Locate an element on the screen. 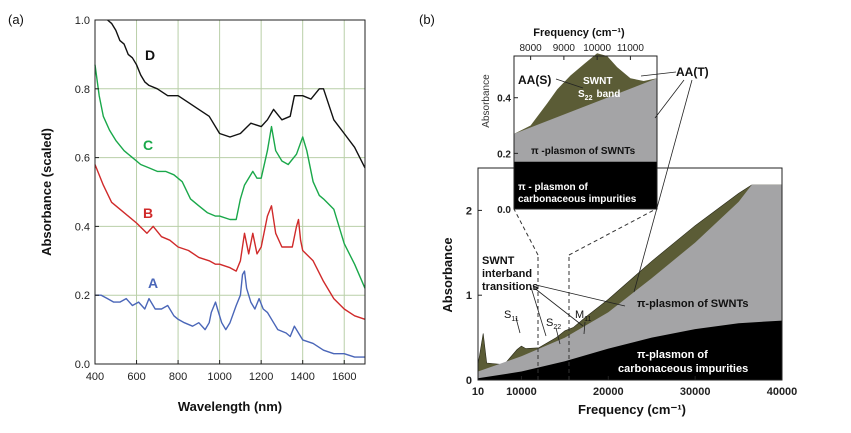 This screenshot has height=433, width=851. pi-plasmon-swnt-label: π-plasmon of SWNTs is located at coordinates (693, 304).